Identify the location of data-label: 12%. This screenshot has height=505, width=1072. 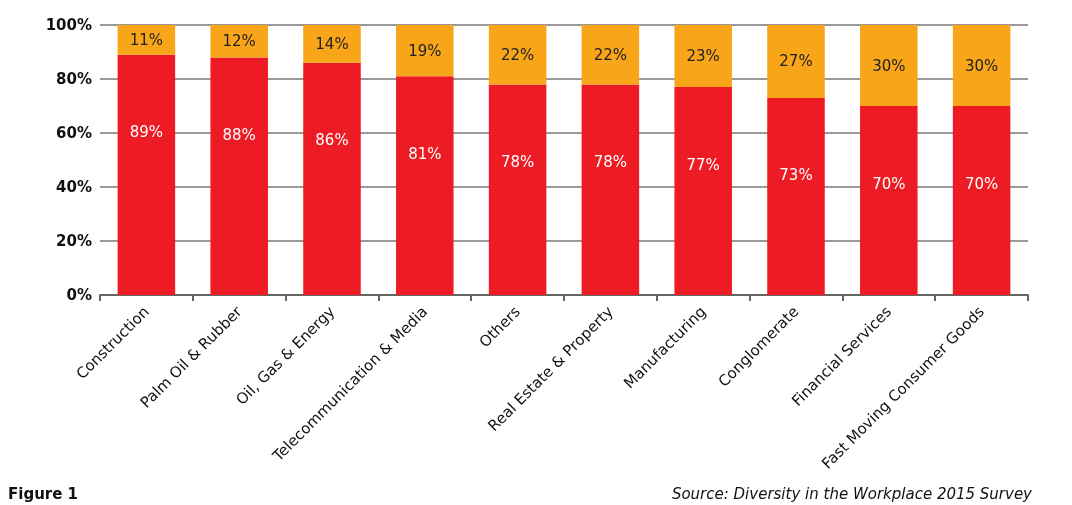
(239, 41).